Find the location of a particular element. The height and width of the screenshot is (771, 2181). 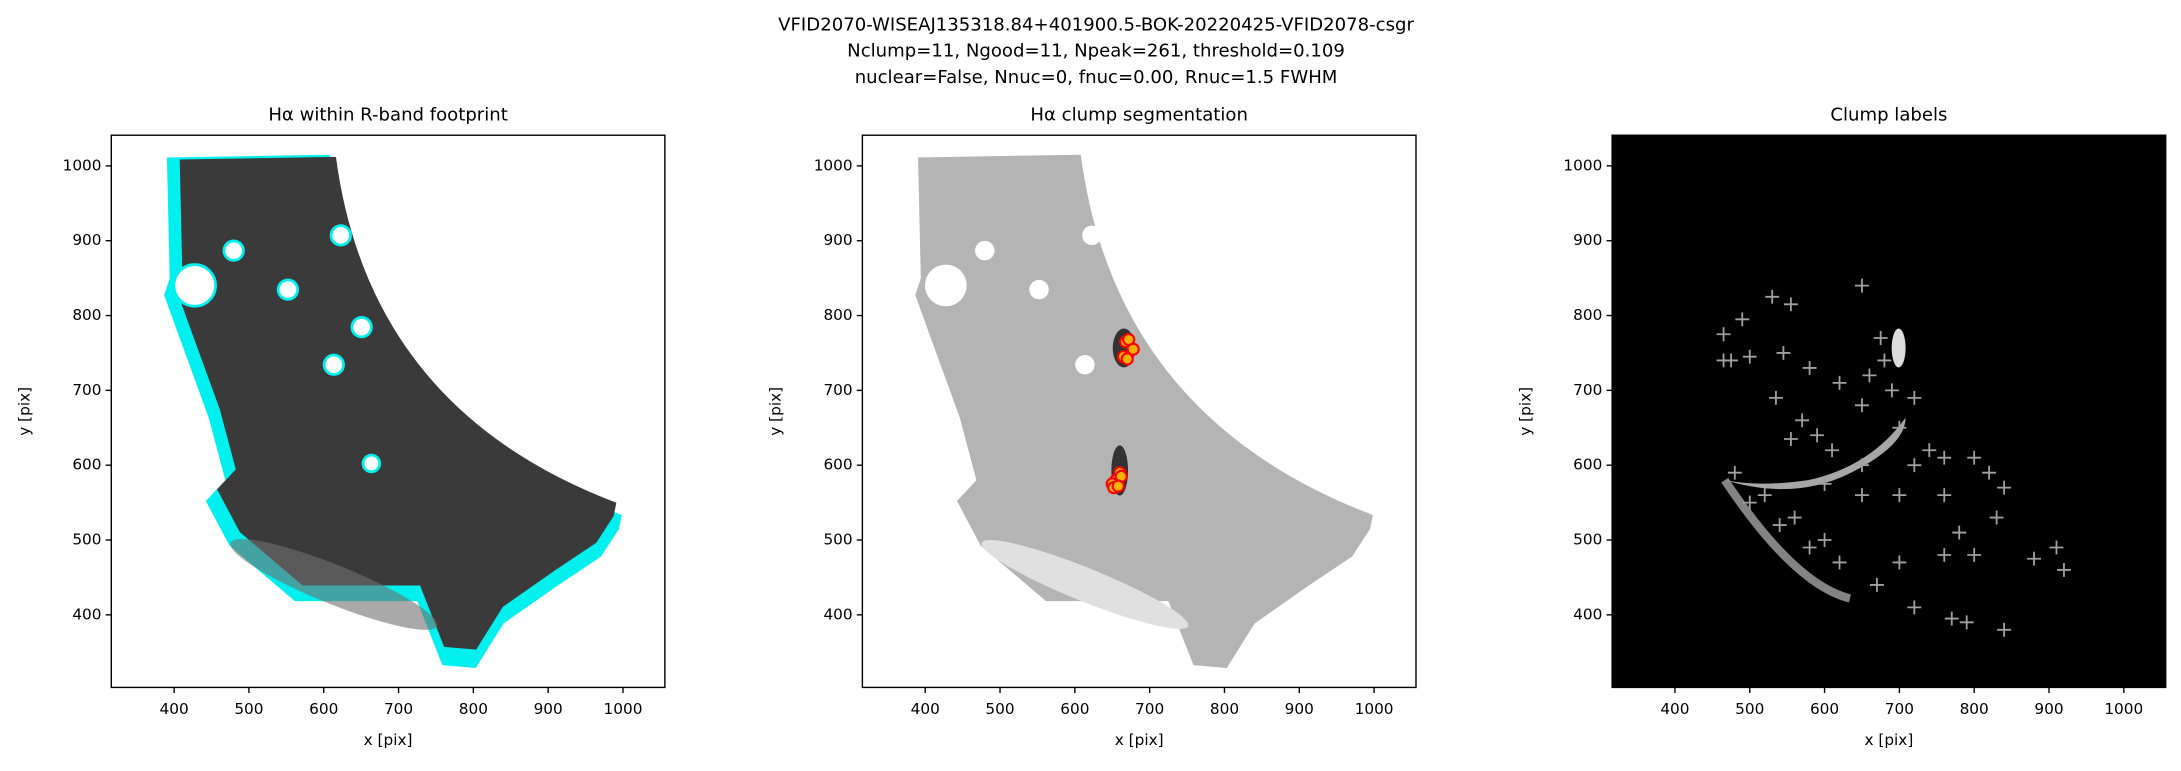

y-tick-label: 800 is located at coordinates (1587, 315).